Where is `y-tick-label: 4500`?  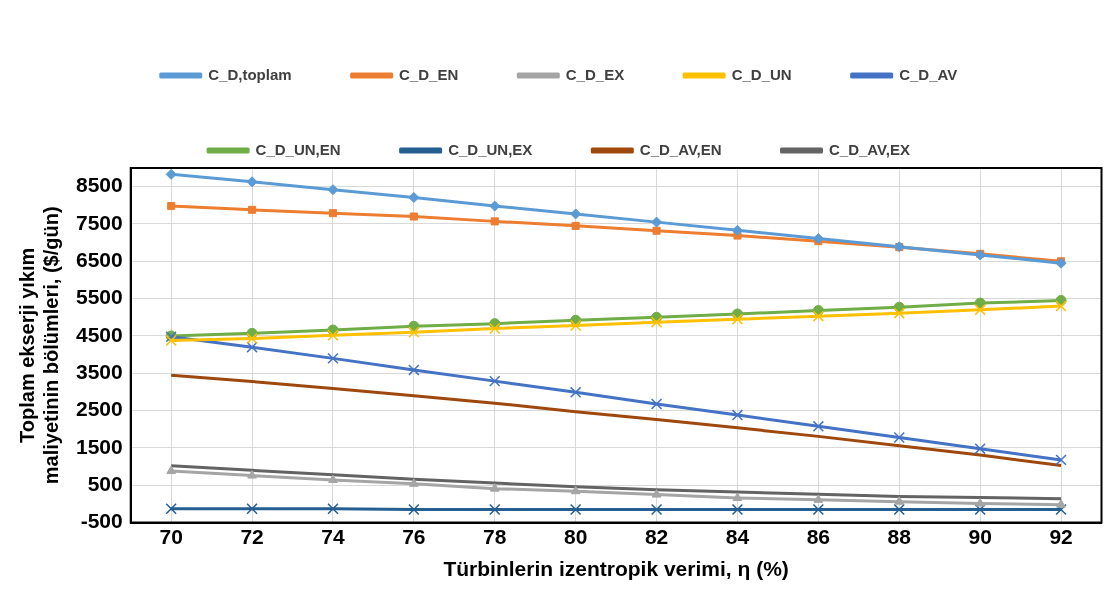 y-tick-label: 4500 is located at coordinates (99, 334).